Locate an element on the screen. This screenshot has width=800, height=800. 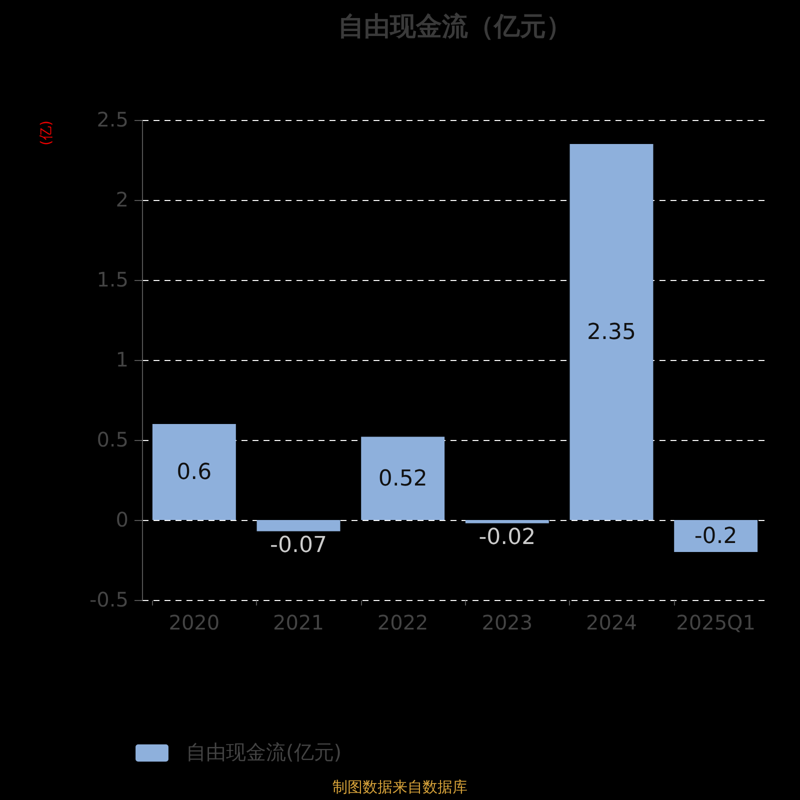
x-tick-label: 2022 is located at coordinates (402, 622).